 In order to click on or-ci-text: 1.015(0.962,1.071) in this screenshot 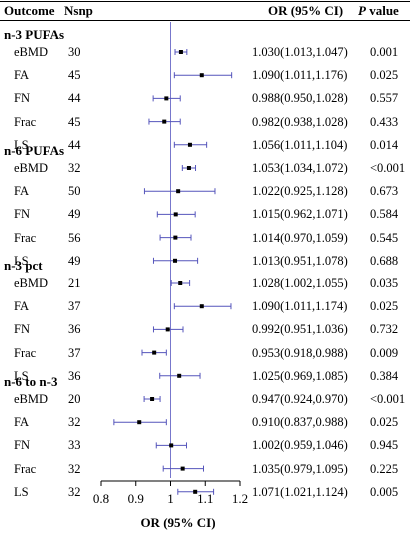, I will do `click(300, 214)`.